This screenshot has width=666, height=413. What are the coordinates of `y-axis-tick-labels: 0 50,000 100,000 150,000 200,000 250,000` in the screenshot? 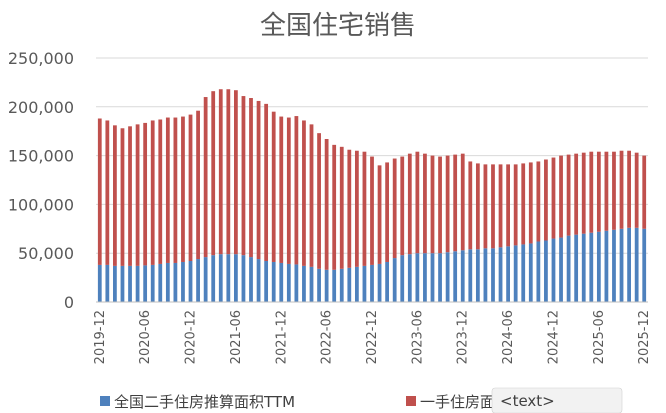 It's located at (41, 180).